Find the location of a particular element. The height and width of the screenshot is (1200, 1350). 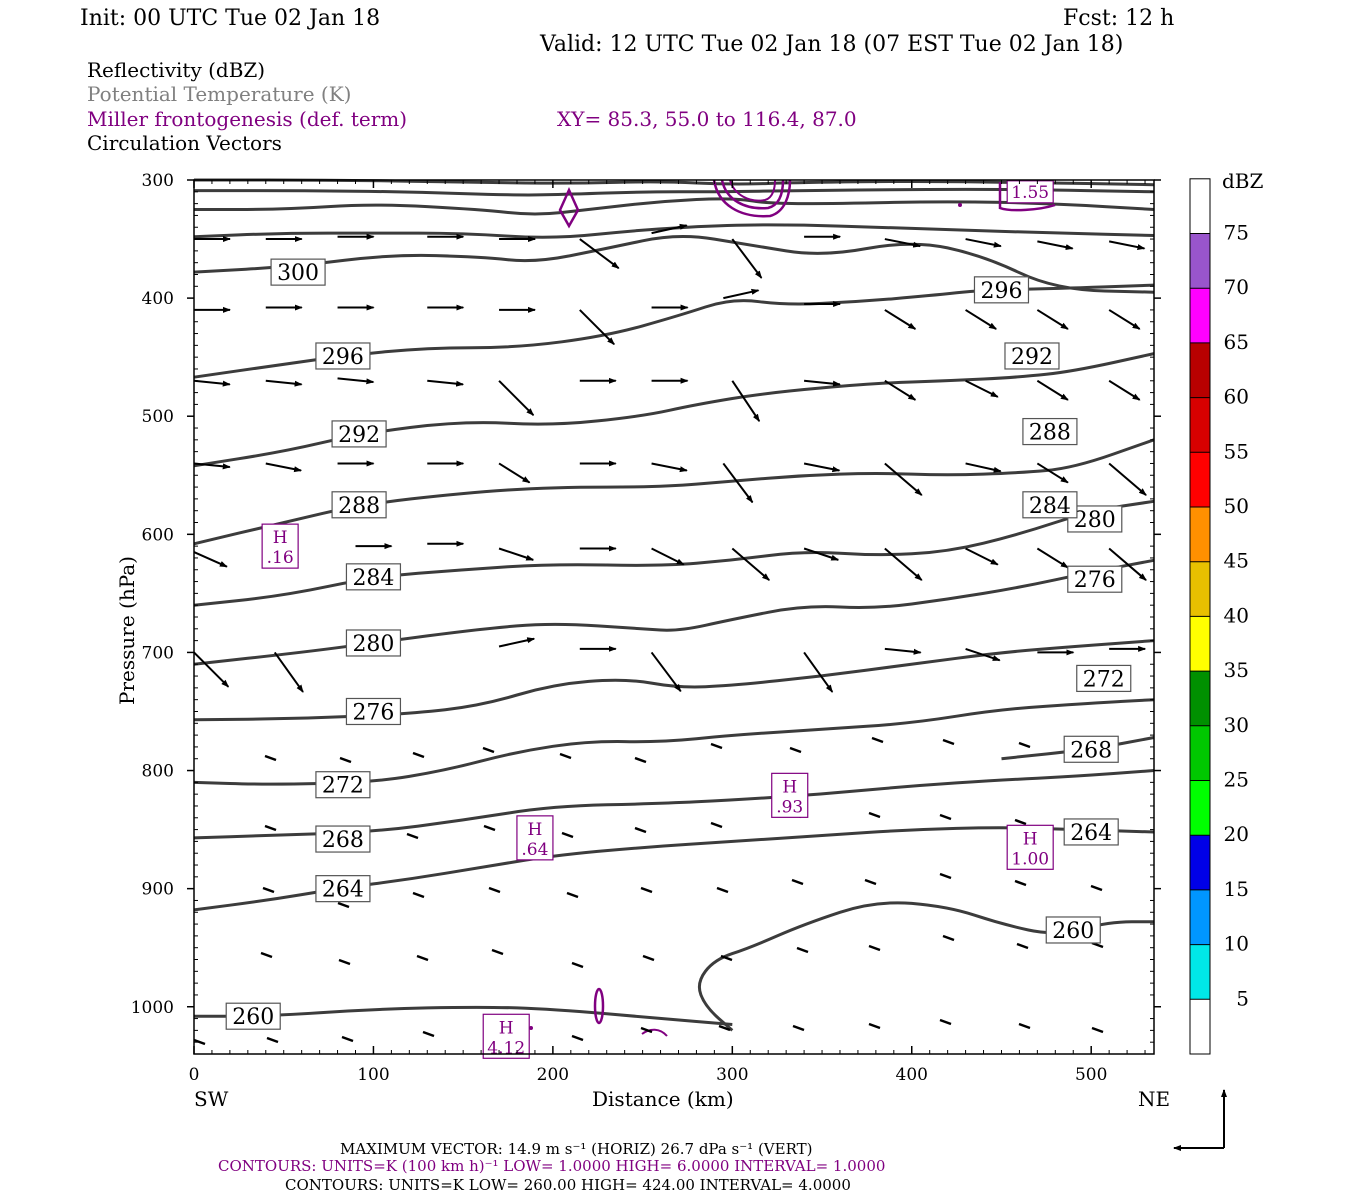

fronto-max-value: .16 is located at coordinates (280, 558).